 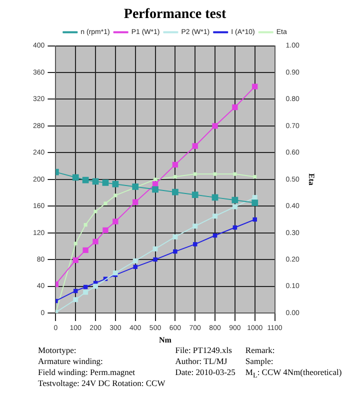 I want to click on chart-title: Performance test, so click(x=175, y=14).